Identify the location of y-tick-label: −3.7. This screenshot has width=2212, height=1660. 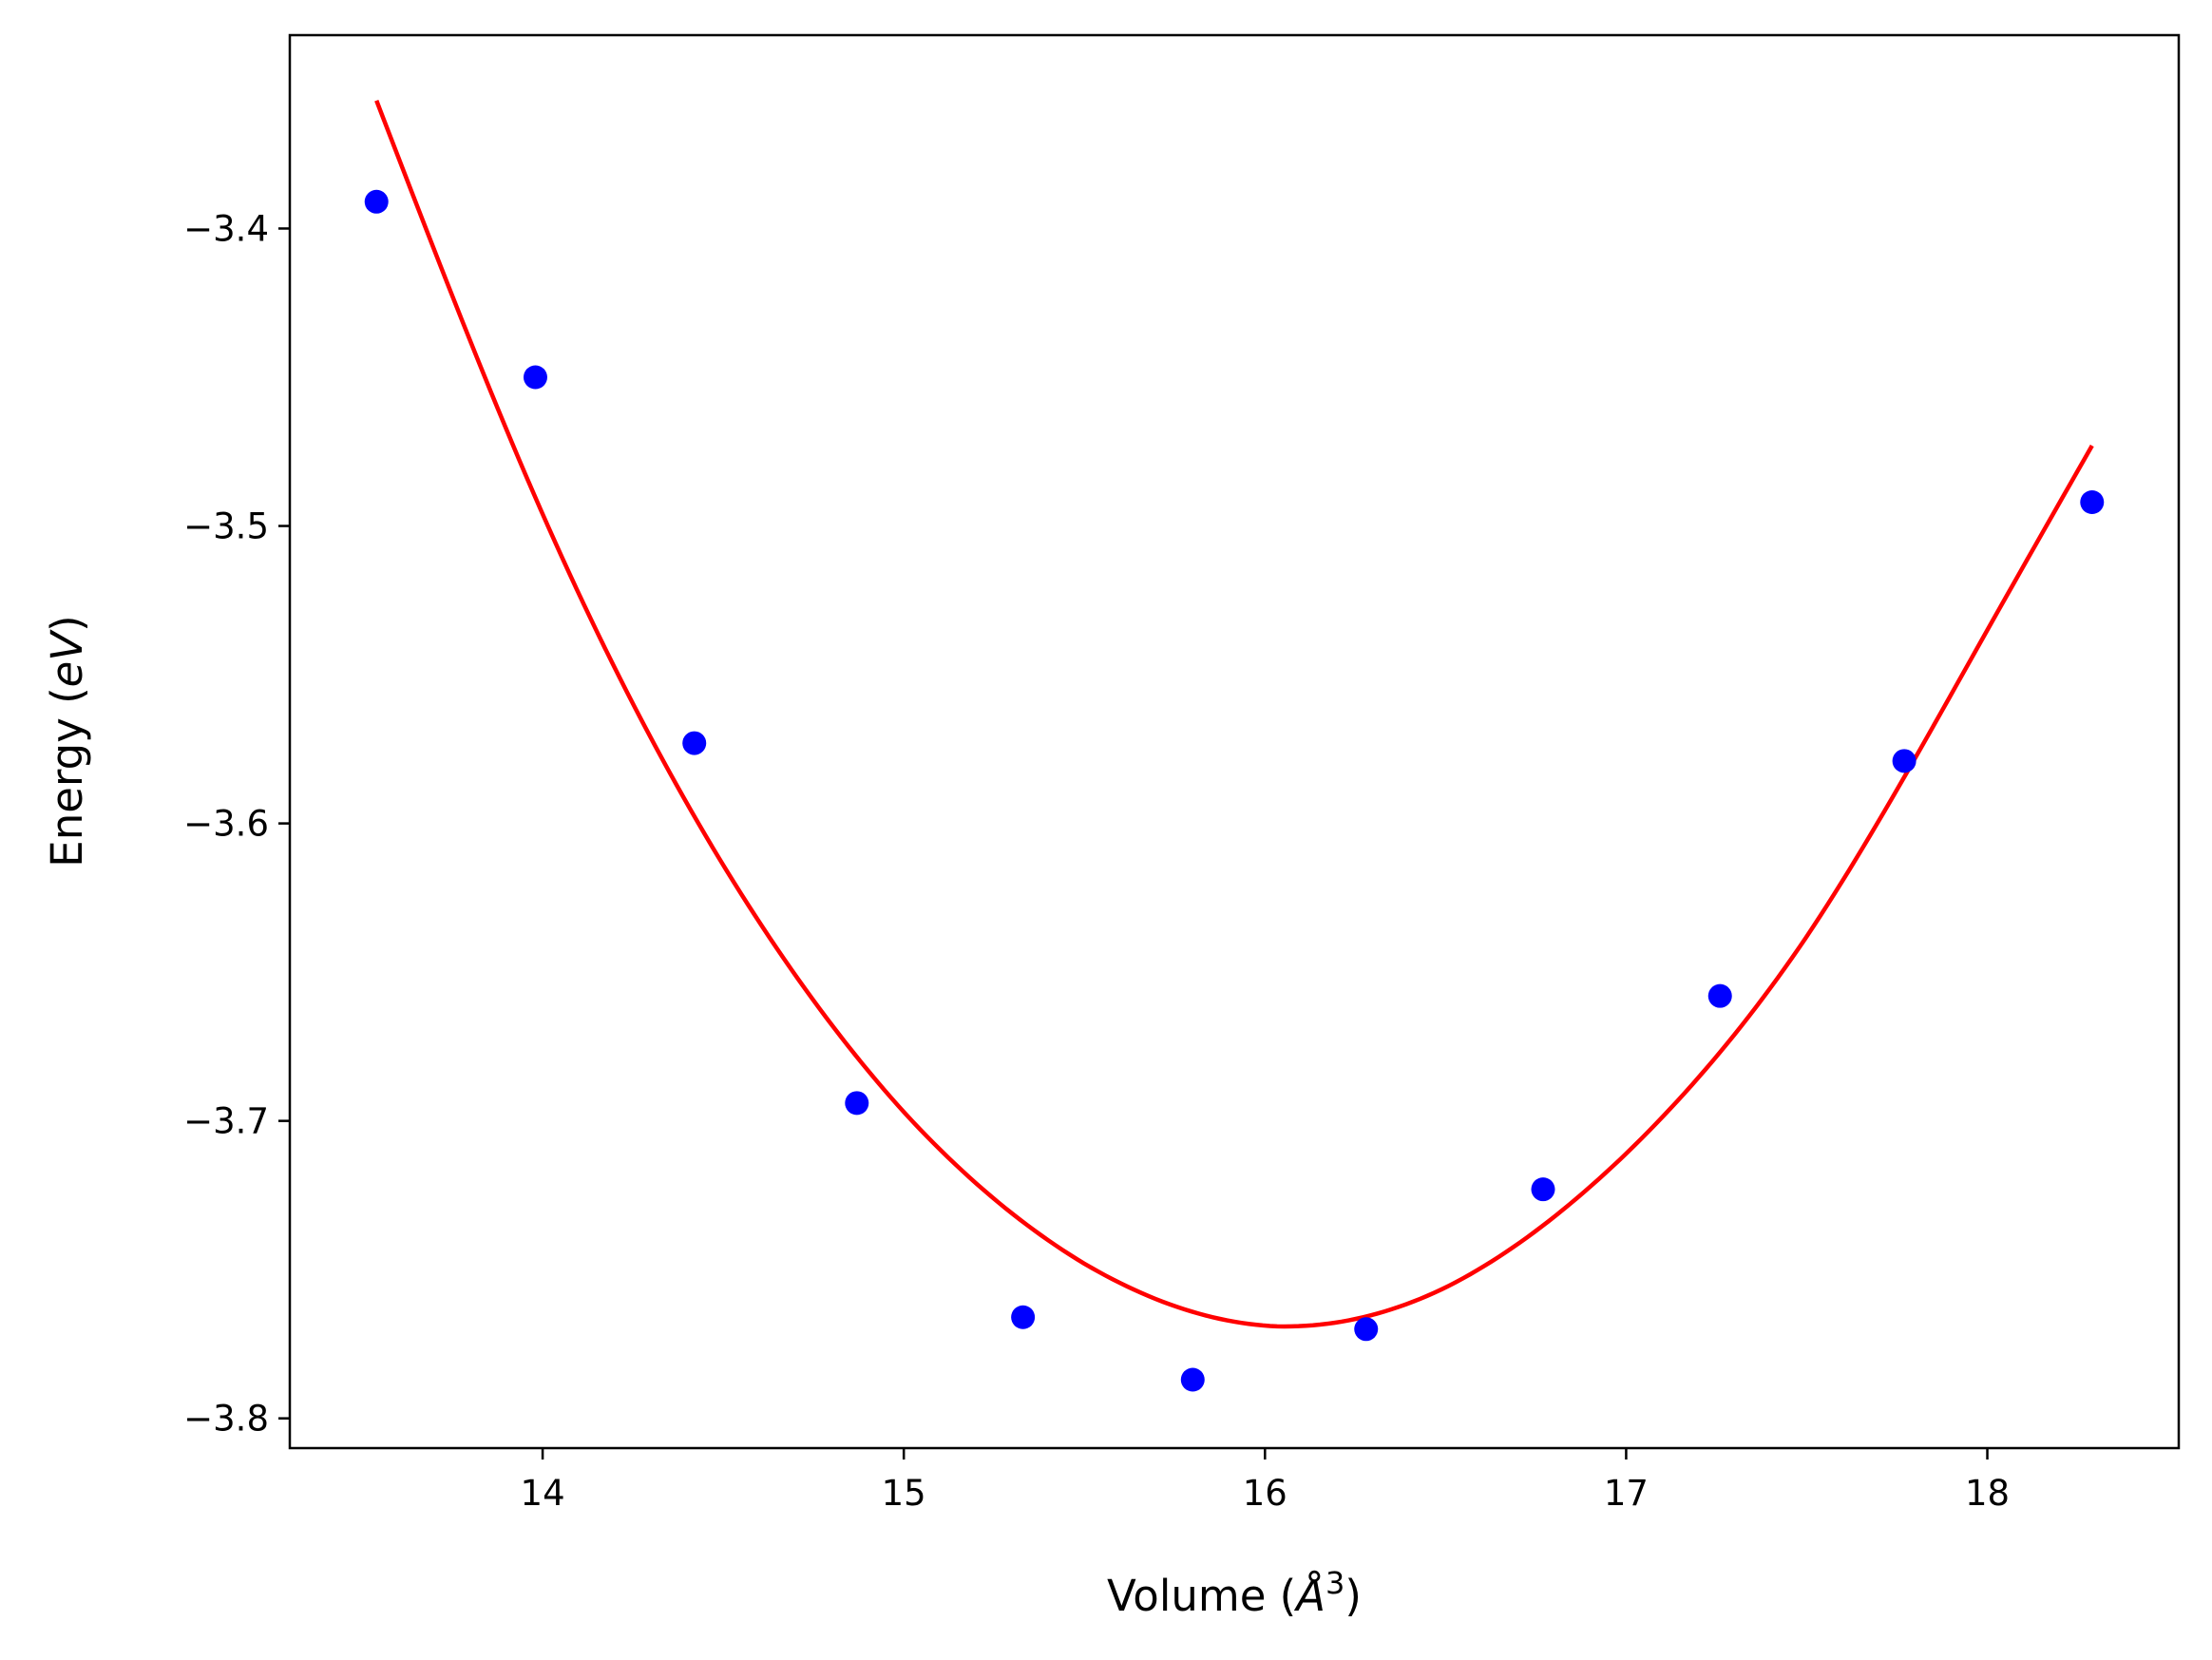
(226, 1121).